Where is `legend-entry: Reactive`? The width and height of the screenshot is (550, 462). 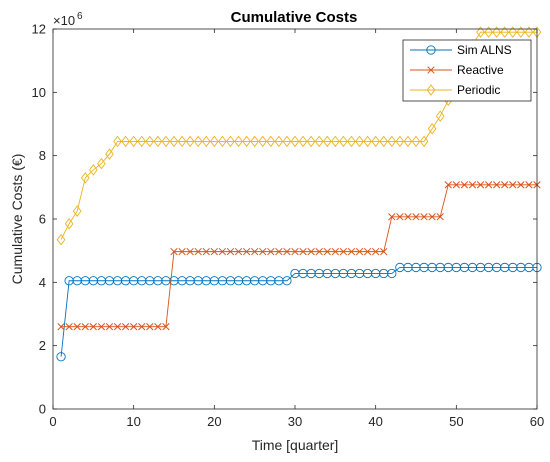
legend-entry: Reactive is located at coordinates (457, 70).